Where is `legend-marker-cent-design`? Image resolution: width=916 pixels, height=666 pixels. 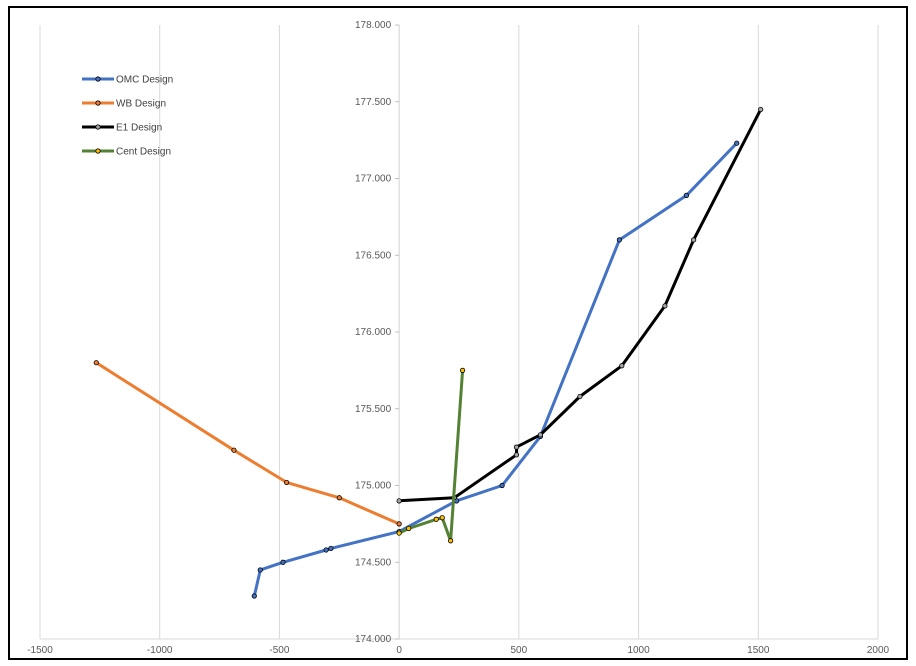 legend-marker-cent-design is located at coordinates (98, 151).